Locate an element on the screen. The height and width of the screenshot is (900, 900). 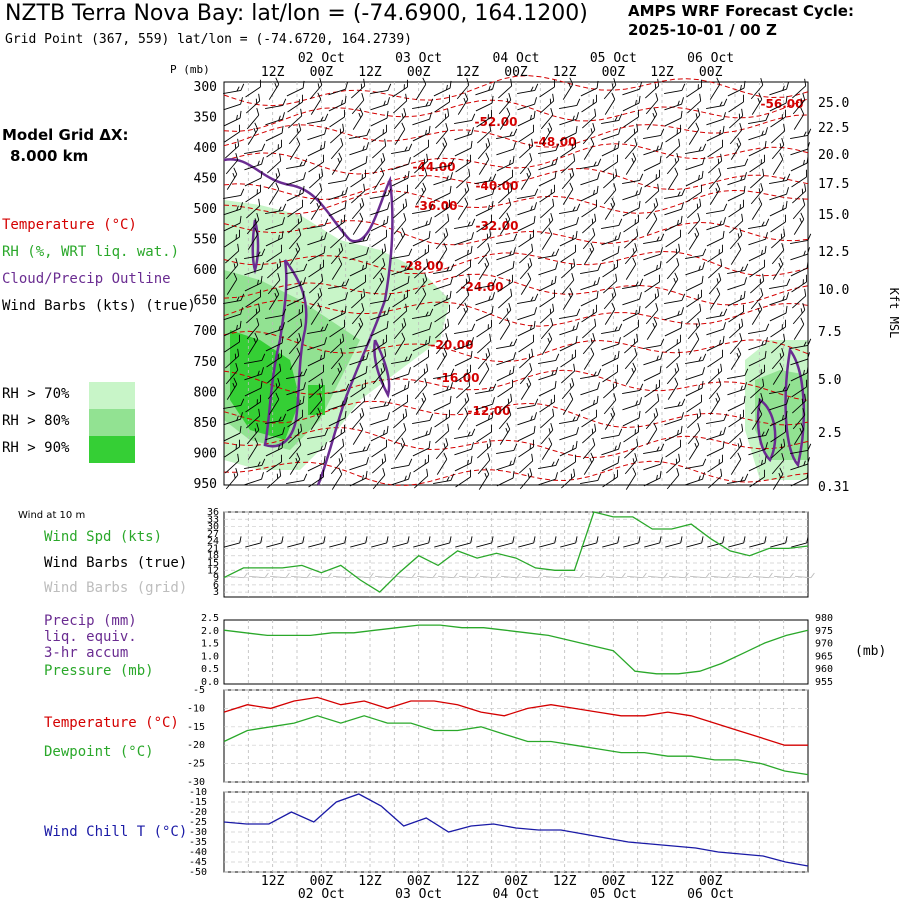
temperature-contour is located at coordinates (516, 473).